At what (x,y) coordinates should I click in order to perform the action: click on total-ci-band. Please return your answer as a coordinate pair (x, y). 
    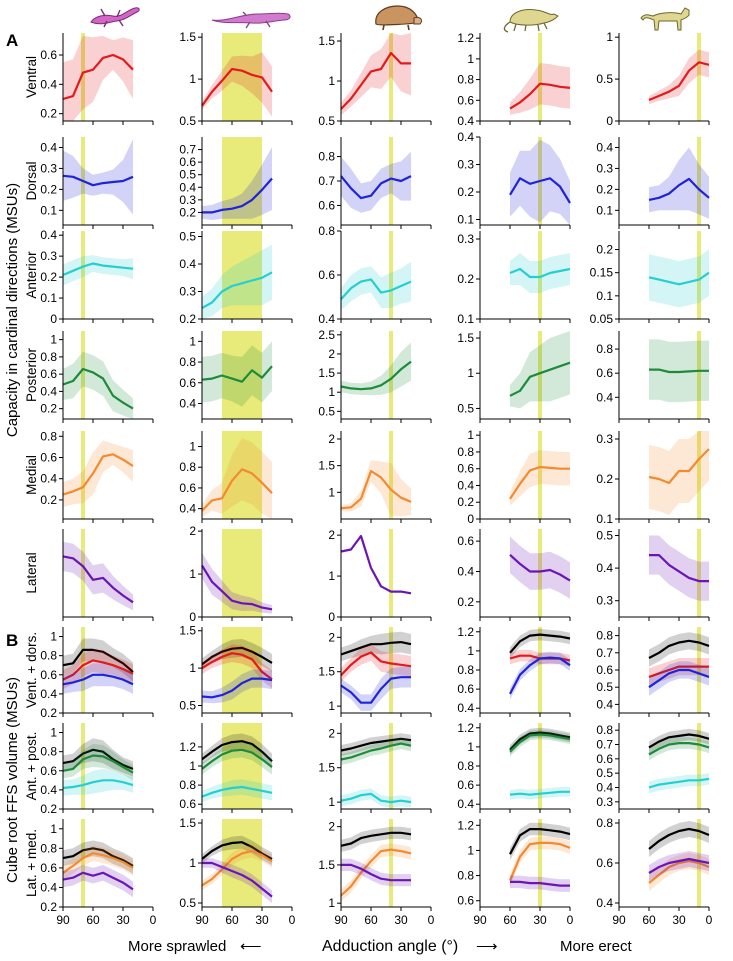
    Looking at the image, I should click on (237, 751).